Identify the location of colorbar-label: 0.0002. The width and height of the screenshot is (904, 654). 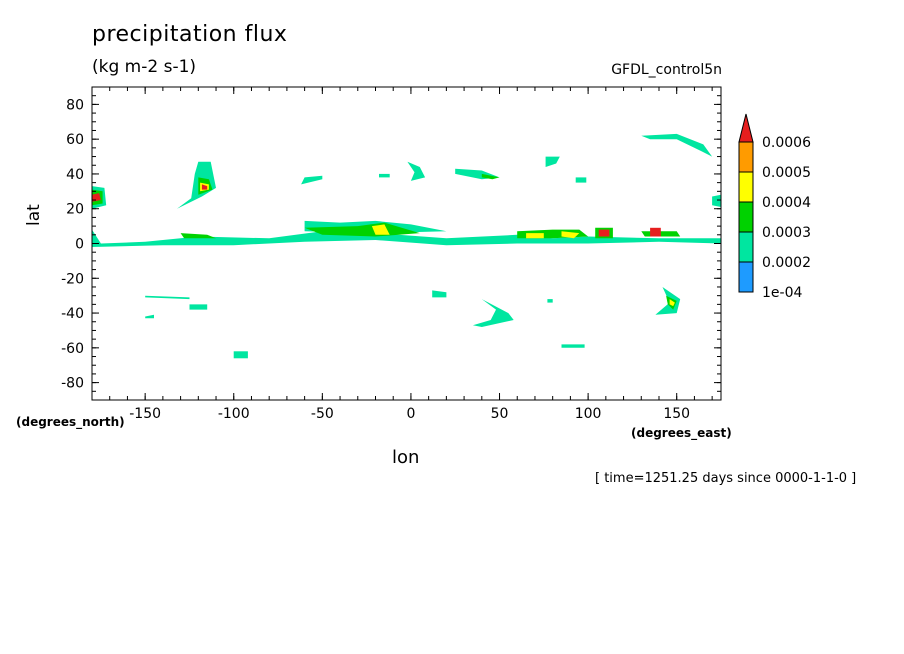
(786, 263).